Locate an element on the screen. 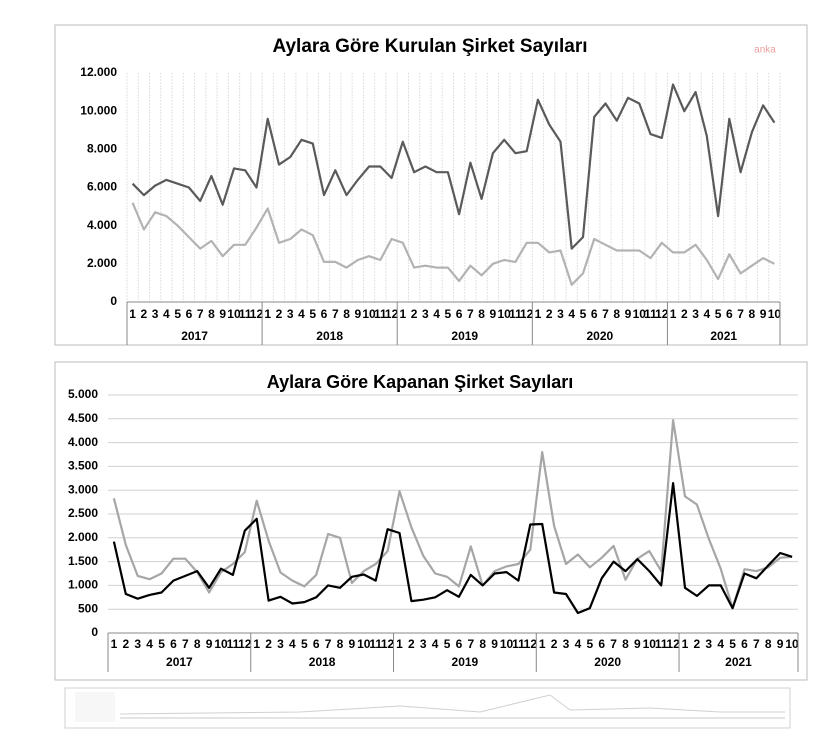 This screenshot has width=828, height=751. y-tick-label: 4.000 is located at coordinates (83, 442).